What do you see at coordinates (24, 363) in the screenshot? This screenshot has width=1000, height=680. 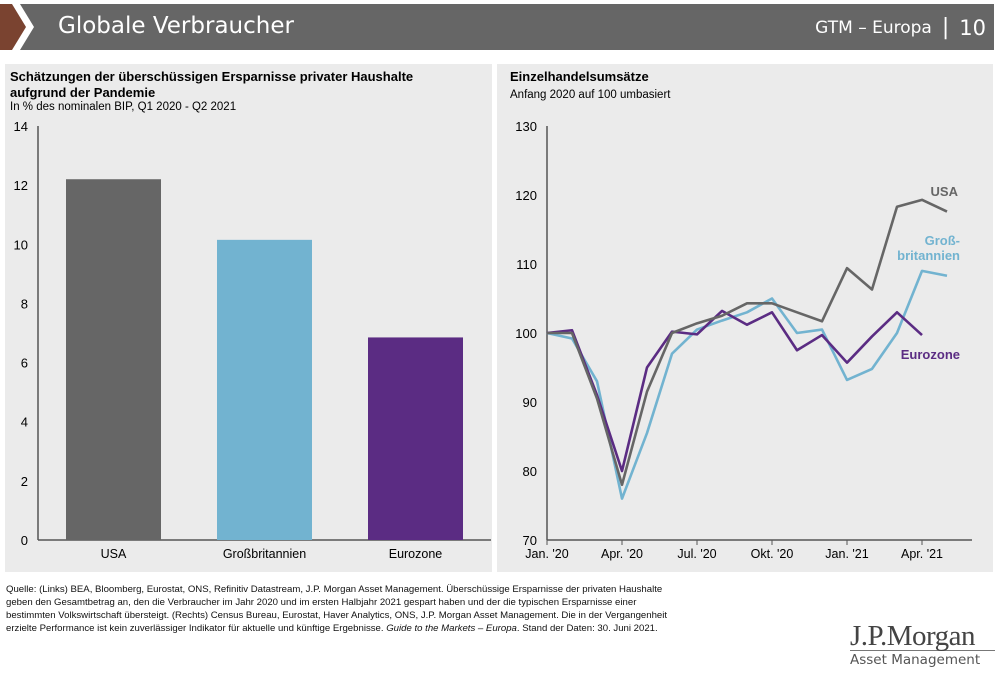 I see `y-tick-label: 6` at bounding box center [24, 363].